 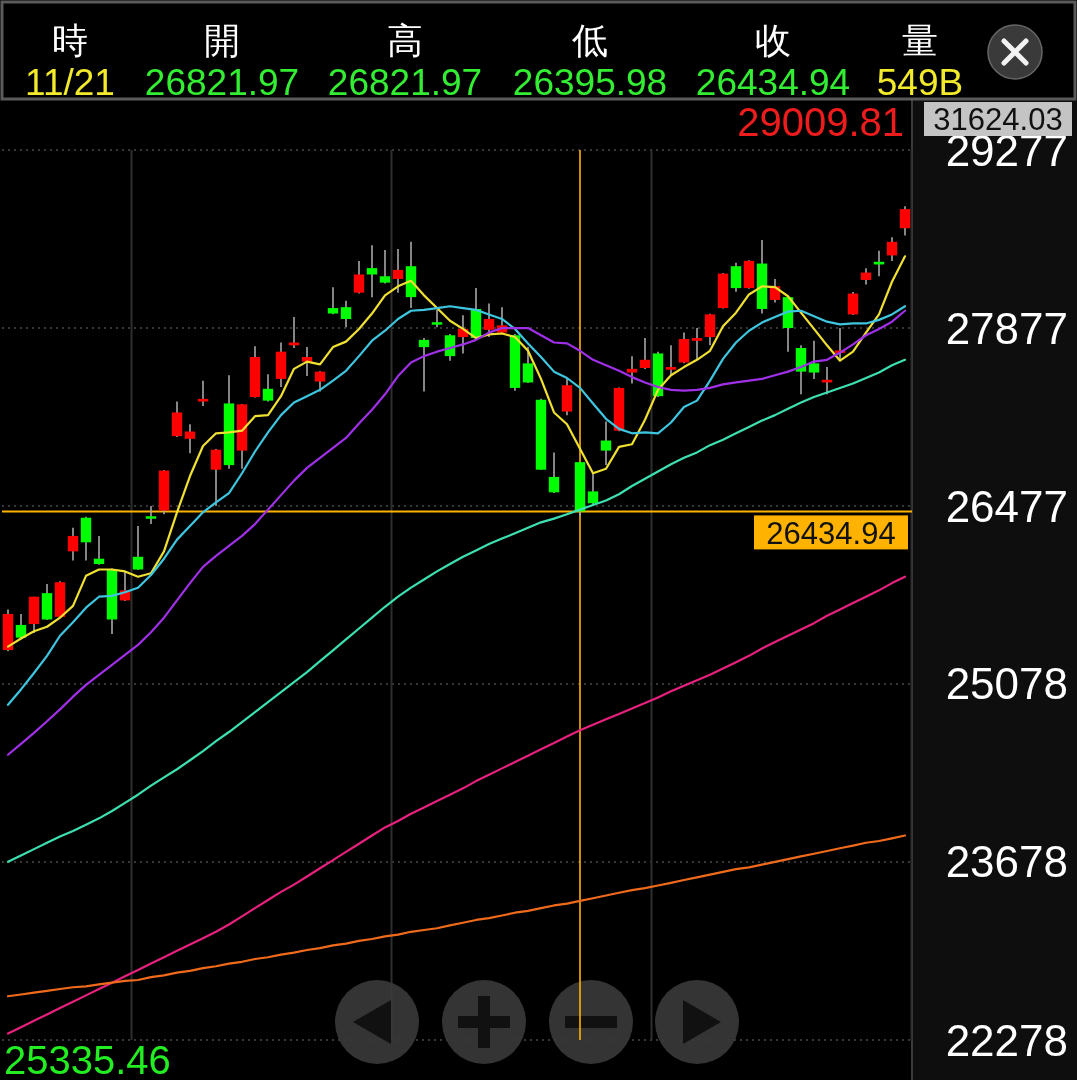 What do you see at coordinates (820, 122) in the screenshot?
I see `text: 29009.81` at bounding box center [820, 122].